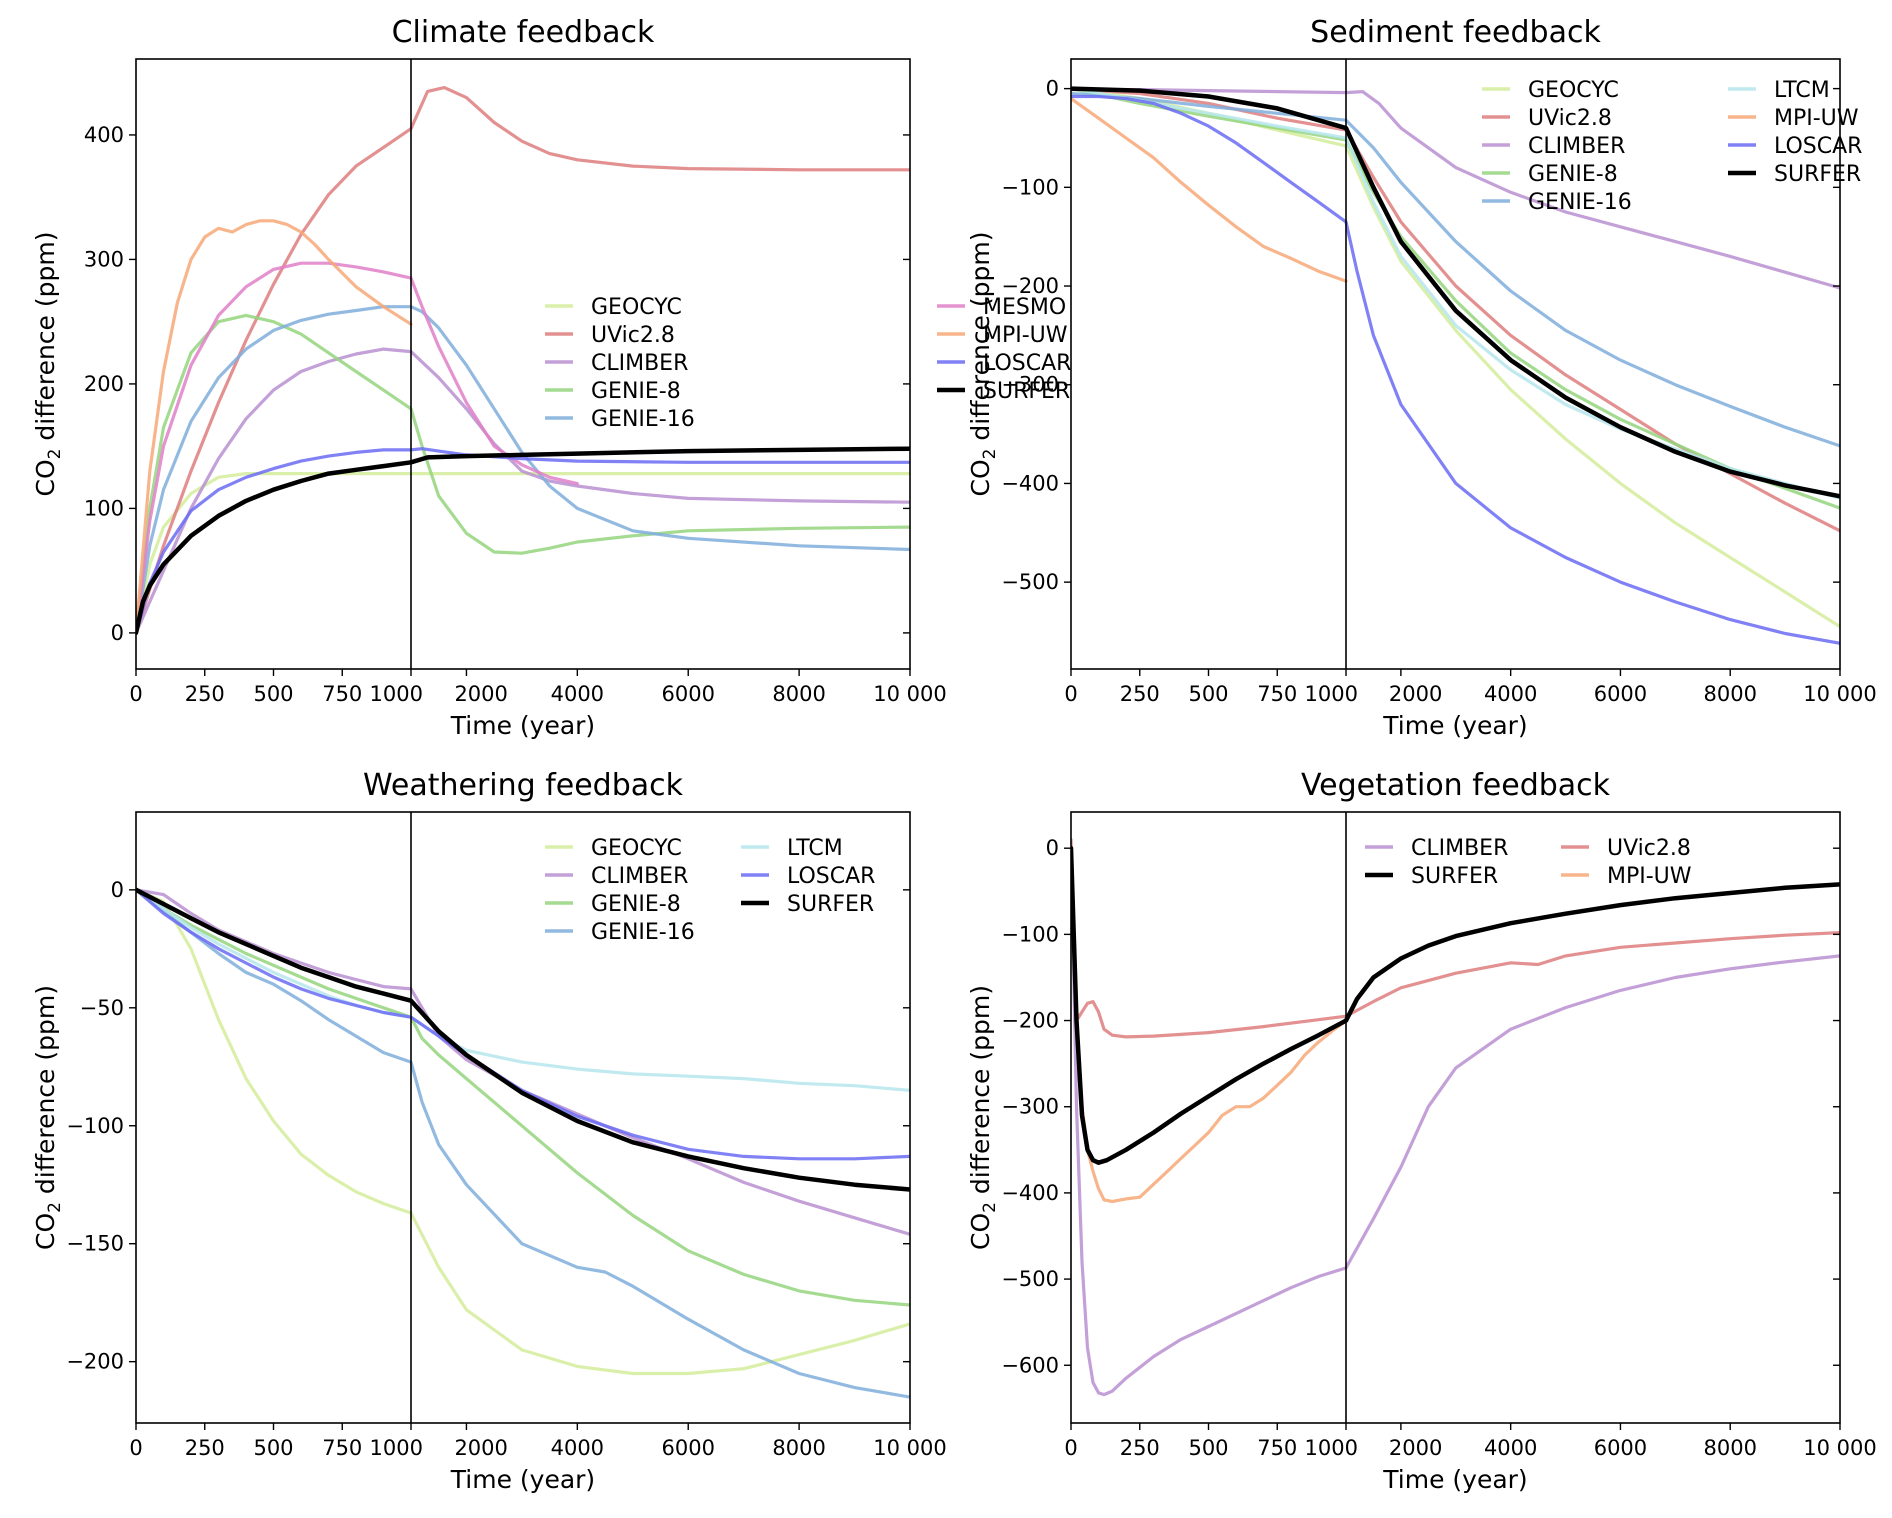 The image size is (1892, 1518). What do you see at coordinates (1030, 1365) in the screenshot?
I see `y-tick-label: −600` at bounding box center [1030, 1365].